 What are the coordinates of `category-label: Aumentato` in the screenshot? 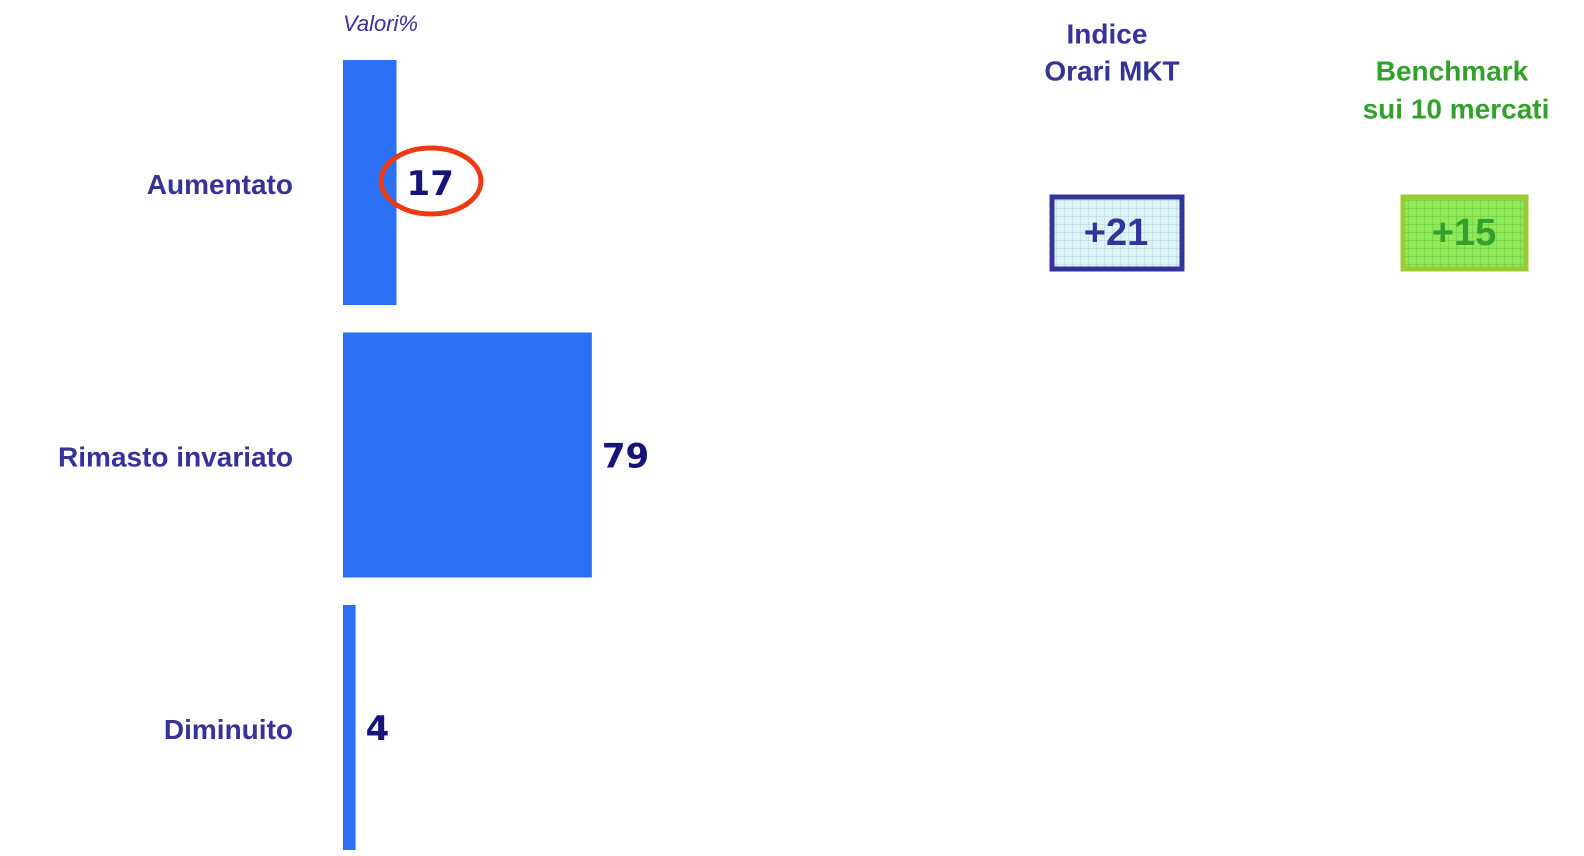 It's located at (220, 184).